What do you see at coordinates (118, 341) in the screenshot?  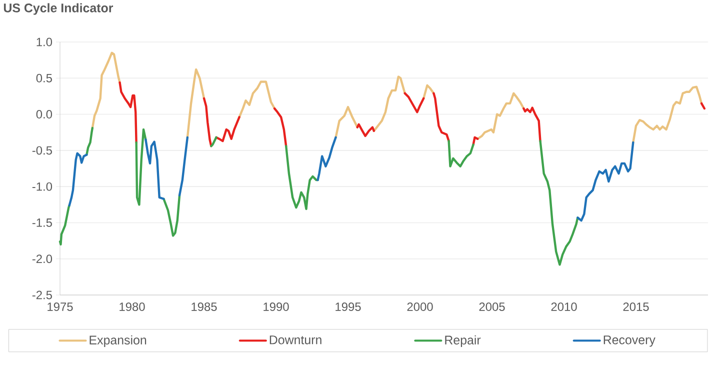 I see `legend-label: Expansion` at bounding box center [118, 341].